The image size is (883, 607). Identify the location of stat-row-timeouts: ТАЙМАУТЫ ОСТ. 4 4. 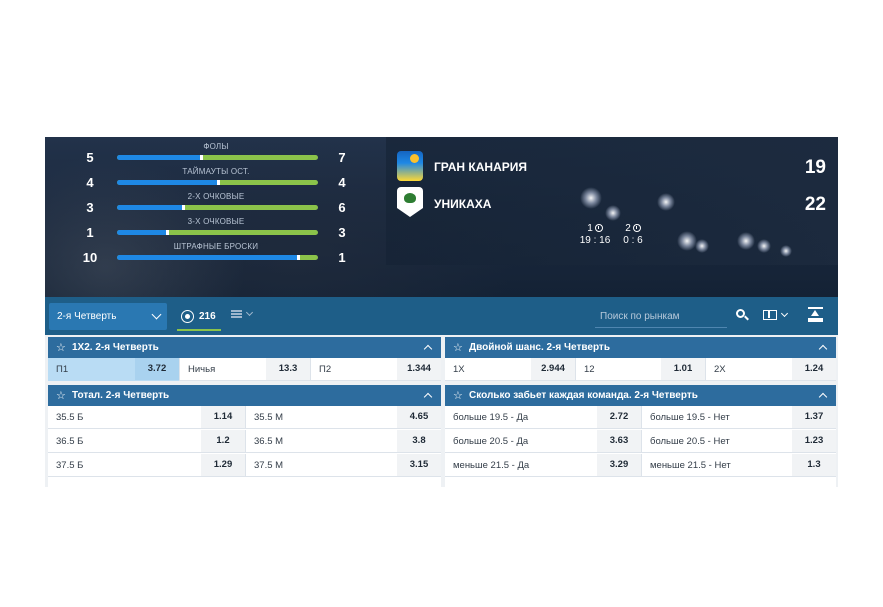
(215, 176).